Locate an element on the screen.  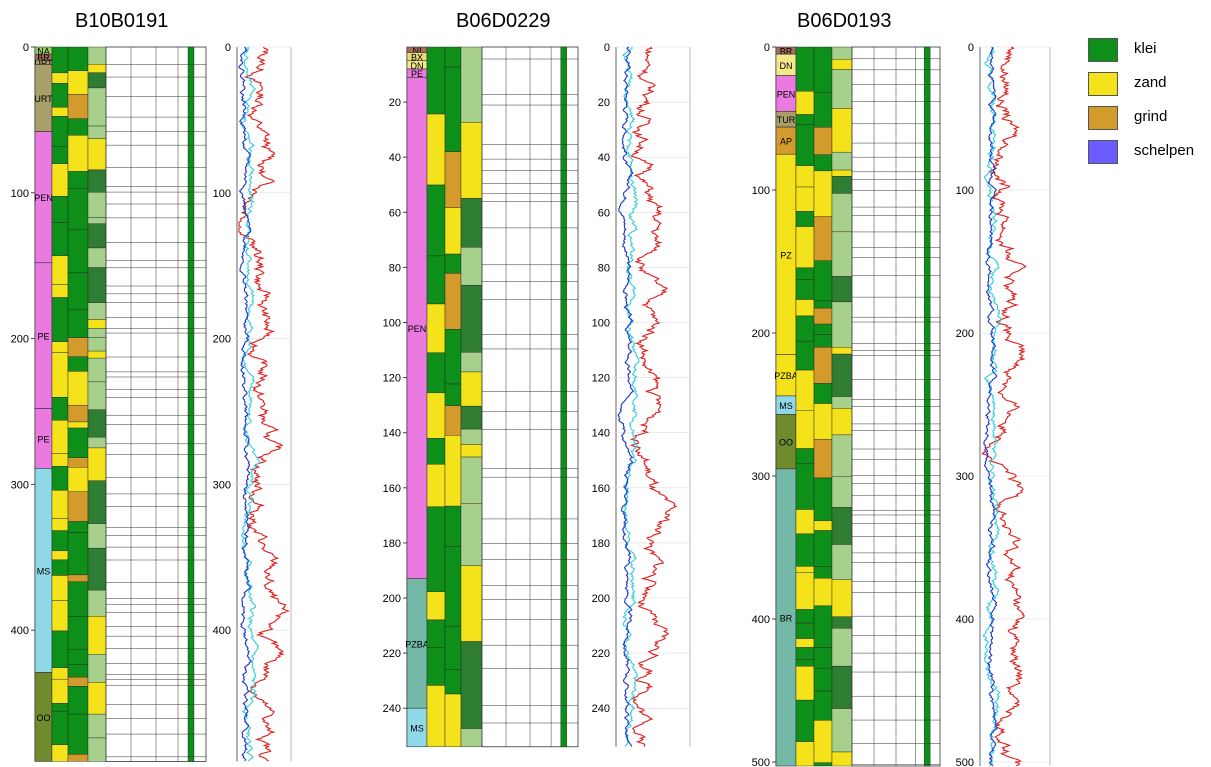
unit-label: PZBA is located at coordinates (417, 644).